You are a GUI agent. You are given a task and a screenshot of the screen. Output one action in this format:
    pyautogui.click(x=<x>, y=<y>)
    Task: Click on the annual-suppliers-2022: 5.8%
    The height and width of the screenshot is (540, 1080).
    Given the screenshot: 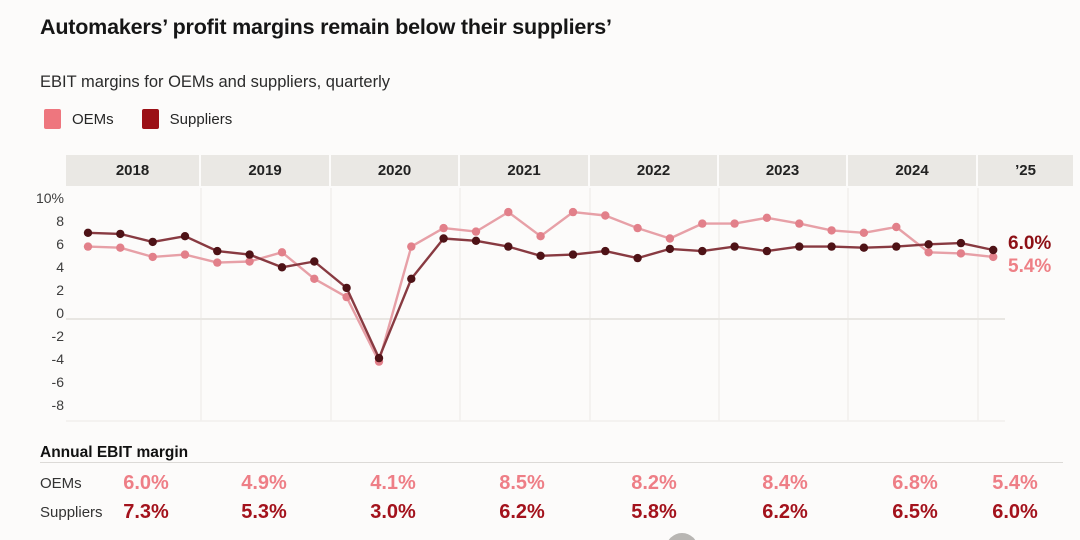 What is the action you would take?
    pyautogui.click(x=654, y=512)
    